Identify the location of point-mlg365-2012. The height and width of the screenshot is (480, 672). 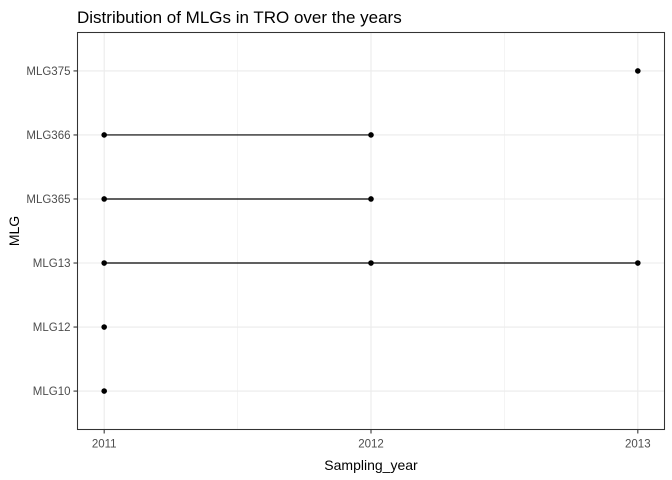
(371, 199).